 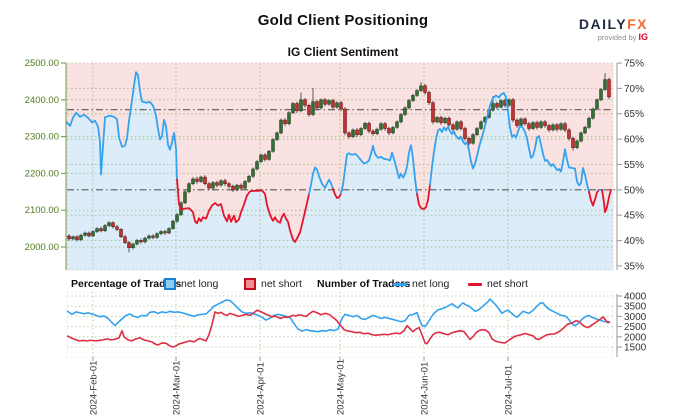 I want to click on page-title: Gold Client Positioning, so click(x=343, y=20).